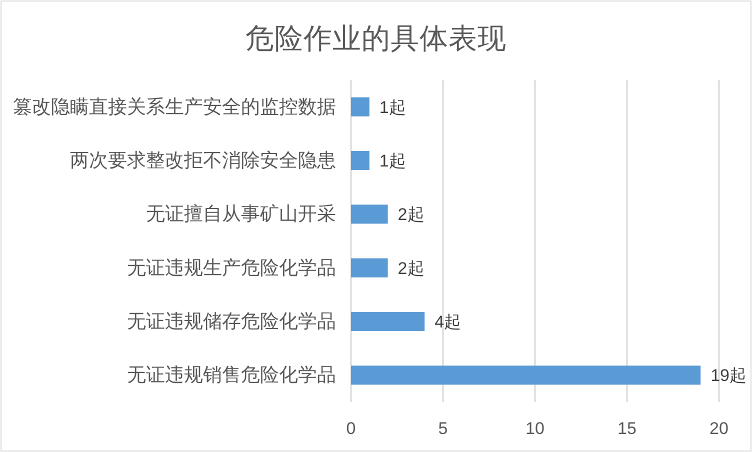 The height and width of the screenshot is (452, 752). I want to click on data-label: 19起, so click(728, 376).